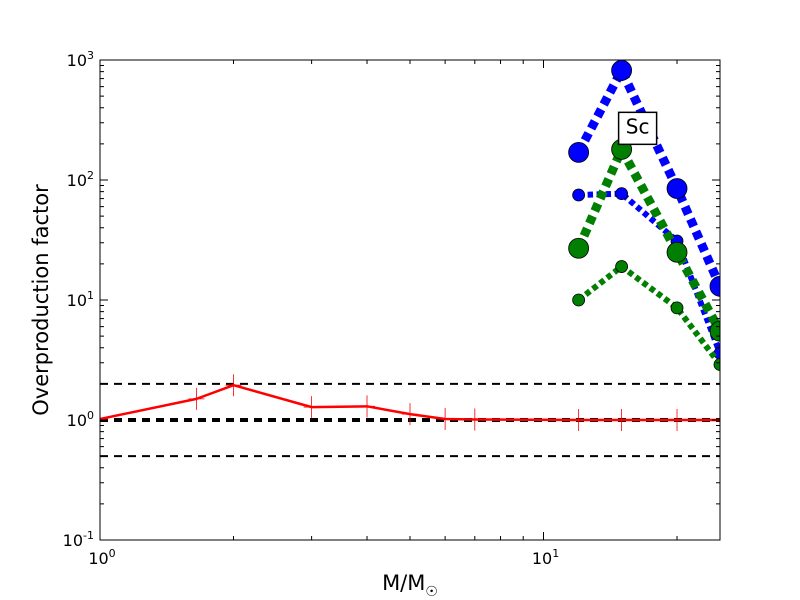 Image resolution: width=800 pixels, height=600 pixels. I want to click on x-tick-label-1: 10¹, so click(545, 557).